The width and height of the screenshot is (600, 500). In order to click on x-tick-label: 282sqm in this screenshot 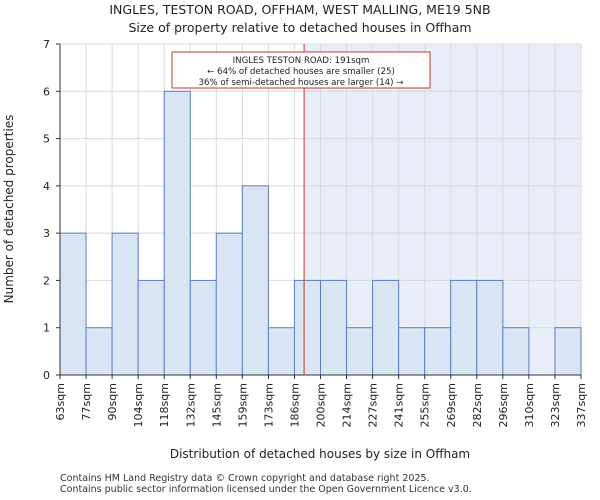, I will do `click(477, 405)`.